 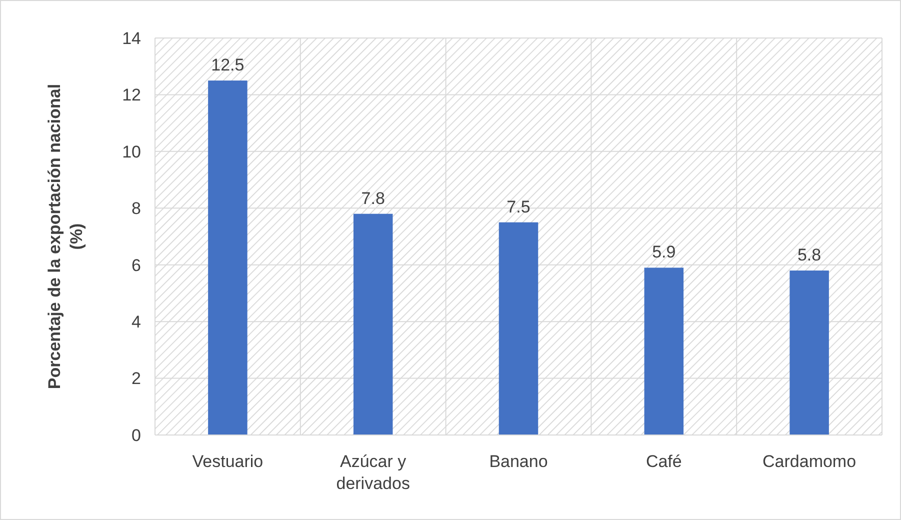 What do you see at coordinates (373, 472) in the screenshot?
I see `x-tick-label: Azúcar y derivados` at bounding box center [373, 472].